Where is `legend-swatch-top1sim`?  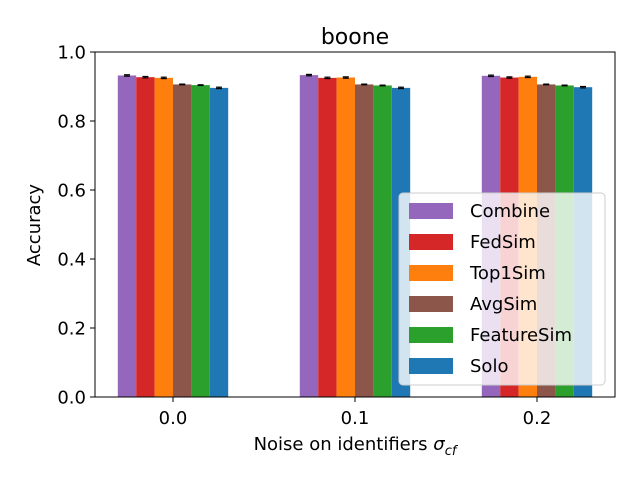 legend-swatch-top1sim is located at coordinates (431, 273).